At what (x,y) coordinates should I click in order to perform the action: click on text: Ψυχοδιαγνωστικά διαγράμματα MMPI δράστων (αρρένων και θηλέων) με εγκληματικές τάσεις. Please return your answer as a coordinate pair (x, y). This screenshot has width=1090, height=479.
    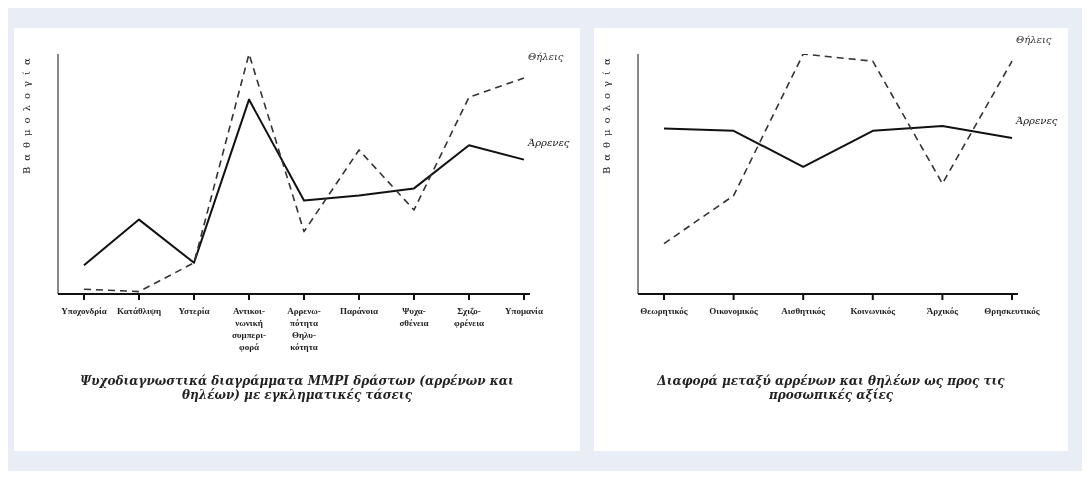
    Looking at the image, I should click on (297, 388).